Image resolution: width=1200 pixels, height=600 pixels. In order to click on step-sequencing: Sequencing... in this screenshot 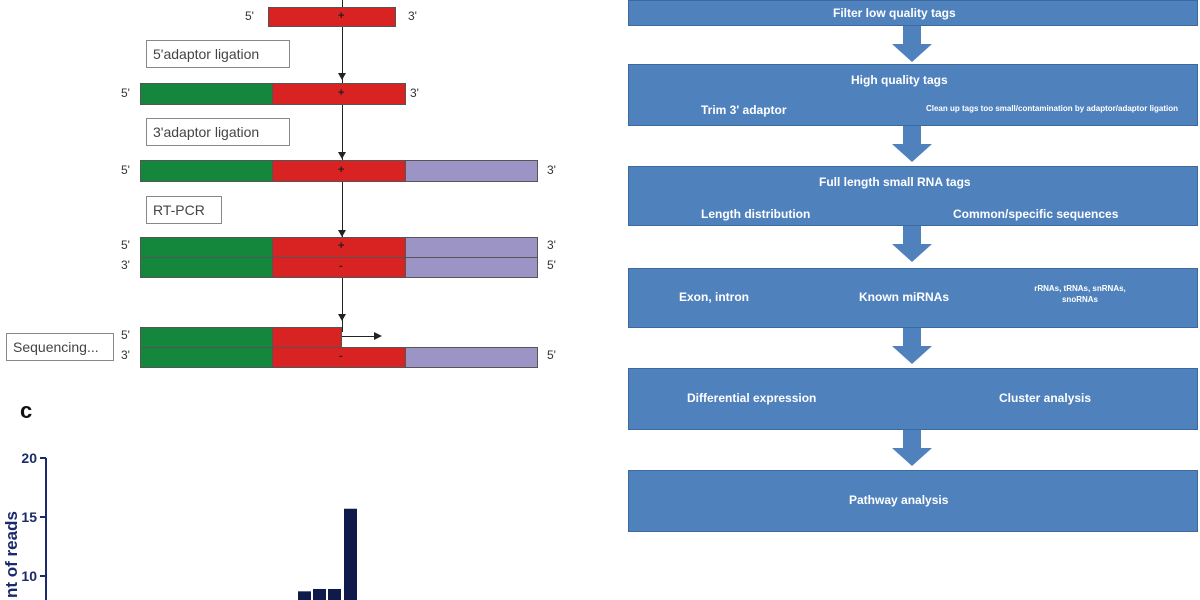, I will do `click(60, 347)`.